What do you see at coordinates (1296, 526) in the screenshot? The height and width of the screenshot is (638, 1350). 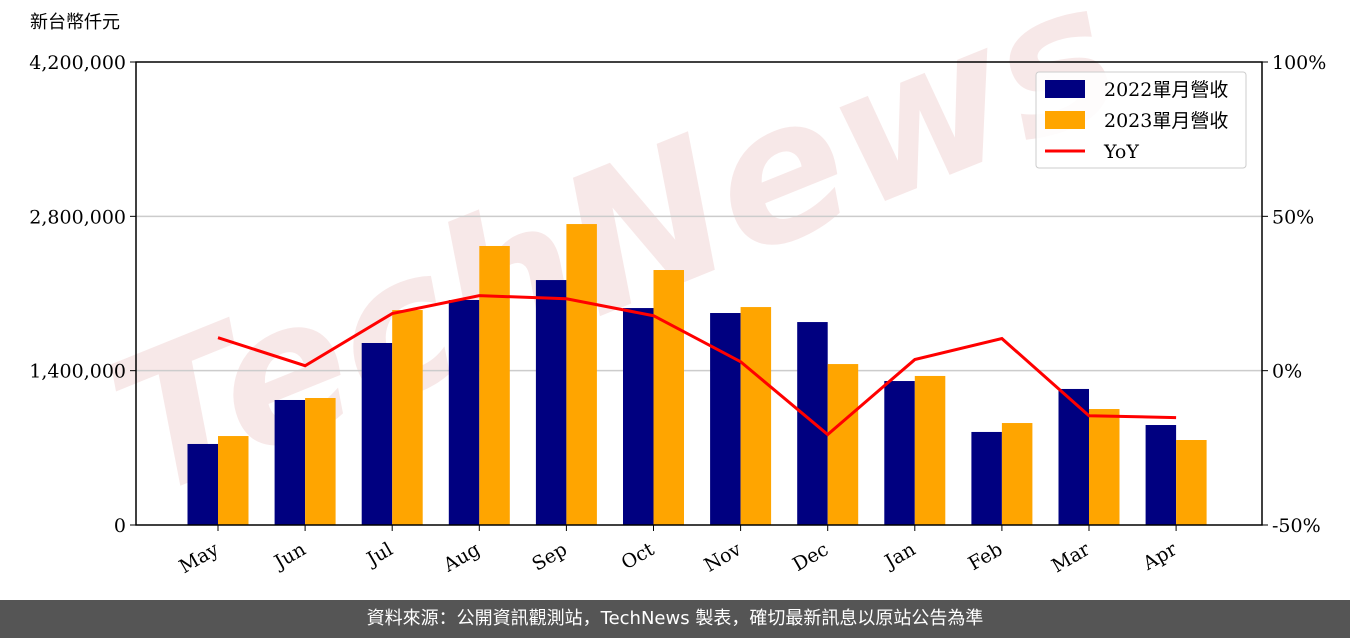 I see `y2-tick-label: -50%` at bounding box center [1296, 526].